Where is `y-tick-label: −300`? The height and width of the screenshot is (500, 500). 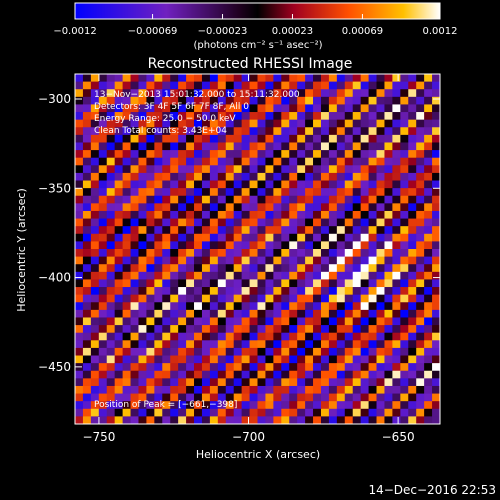
y-tick-label: −300 is located at coordinates (54, 99).